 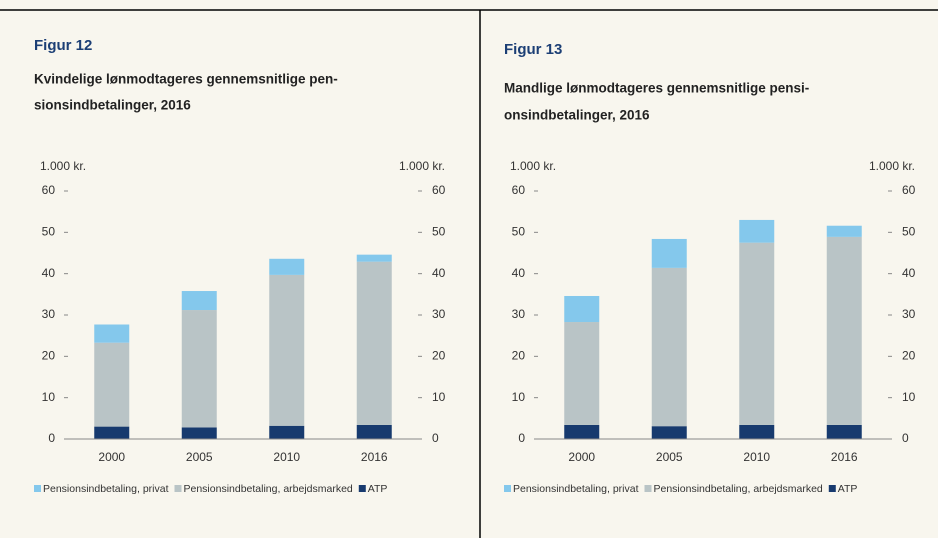 What do you see at coordinates (577, 115) in the screenshot?
I see `chart-title: onsindbetalinger, 2016` at bounding box center [577, 115].